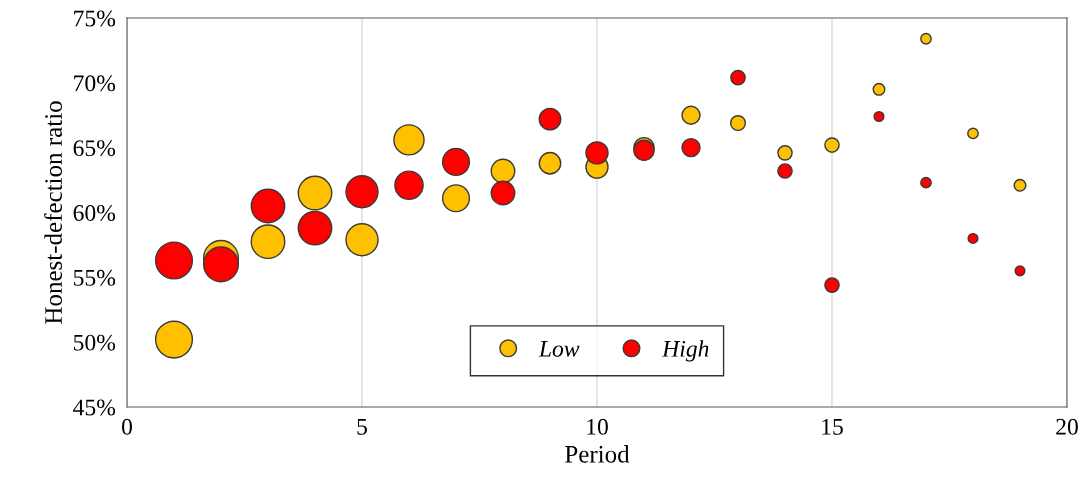 This screenshot has height=499, width=1081. What do you see at coordinates (94, 342) in the screenshot?
I see `y-tick-label: 50%` at bounding box center [94, 342].